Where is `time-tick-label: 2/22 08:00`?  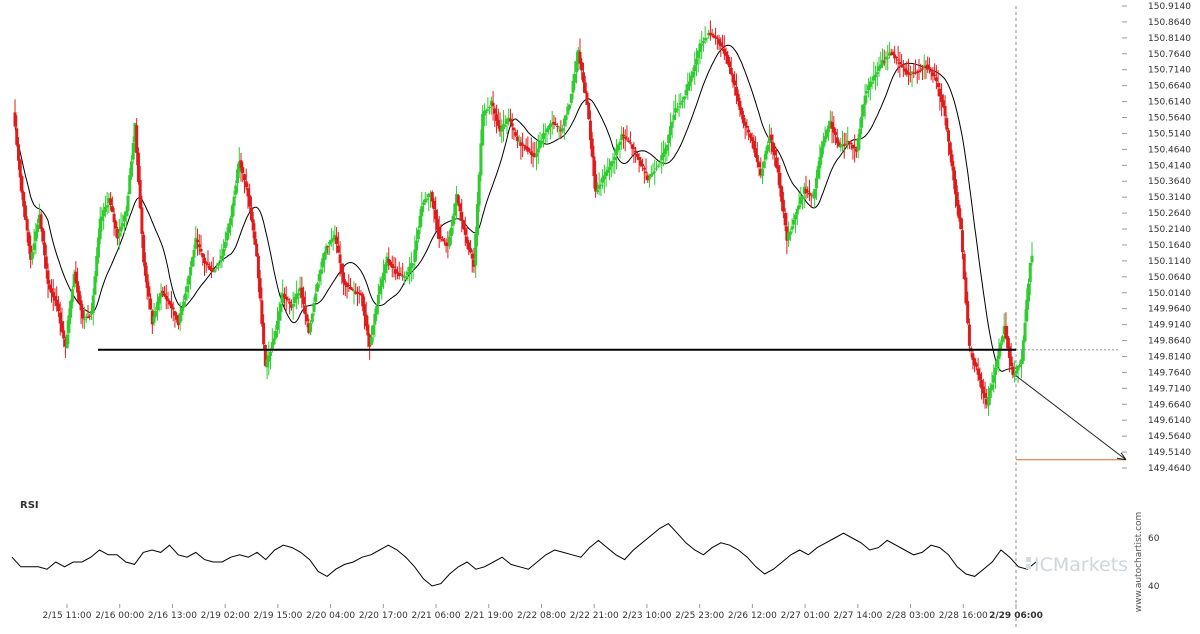 time-tick-label: 2/22 08:00 is located at coordinates (541, 616).